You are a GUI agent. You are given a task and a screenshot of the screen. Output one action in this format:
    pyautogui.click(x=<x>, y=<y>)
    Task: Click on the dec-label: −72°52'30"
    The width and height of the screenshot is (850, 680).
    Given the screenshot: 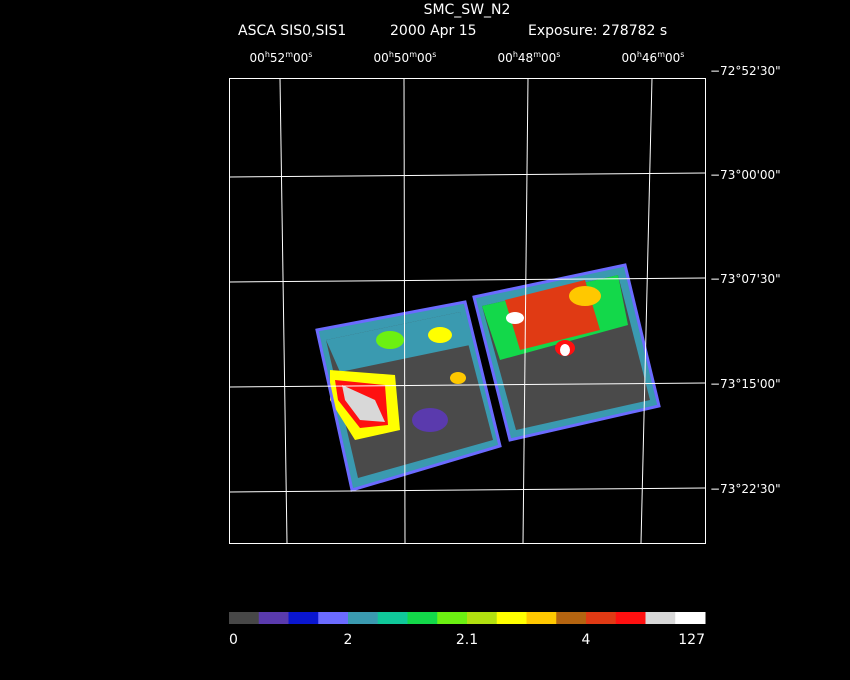 What is the action you would take?
    pyautogui.click(x=745, y=71)
    